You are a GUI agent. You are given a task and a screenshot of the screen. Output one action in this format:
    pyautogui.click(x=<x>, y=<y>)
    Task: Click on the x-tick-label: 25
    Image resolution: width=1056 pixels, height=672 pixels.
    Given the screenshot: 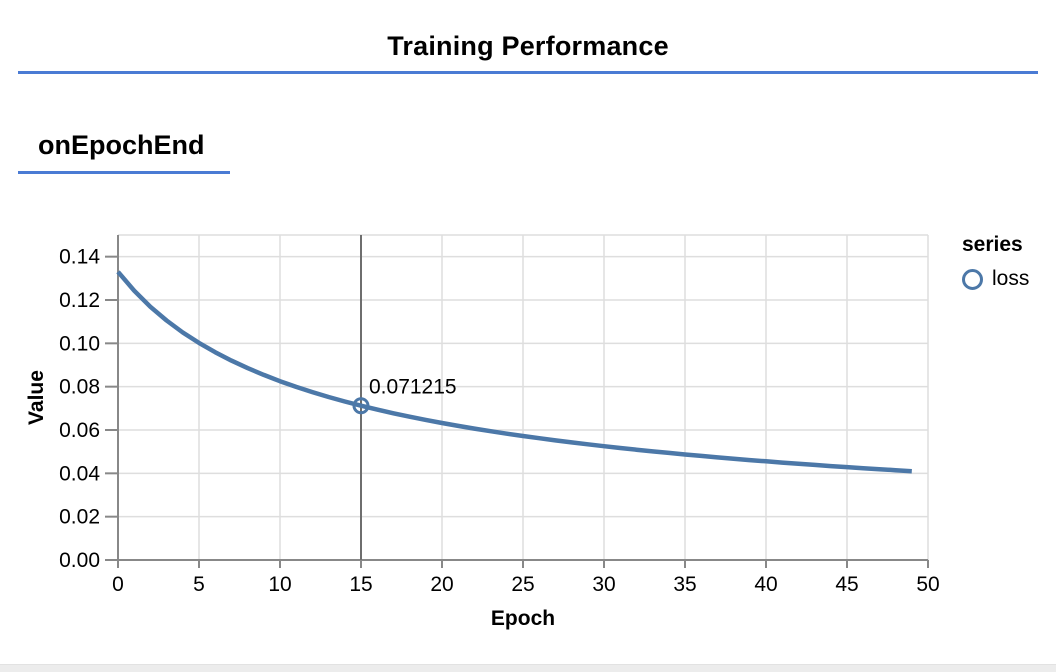 What is the action you would take?
    pyautogui.click(x=522, y=584)
    